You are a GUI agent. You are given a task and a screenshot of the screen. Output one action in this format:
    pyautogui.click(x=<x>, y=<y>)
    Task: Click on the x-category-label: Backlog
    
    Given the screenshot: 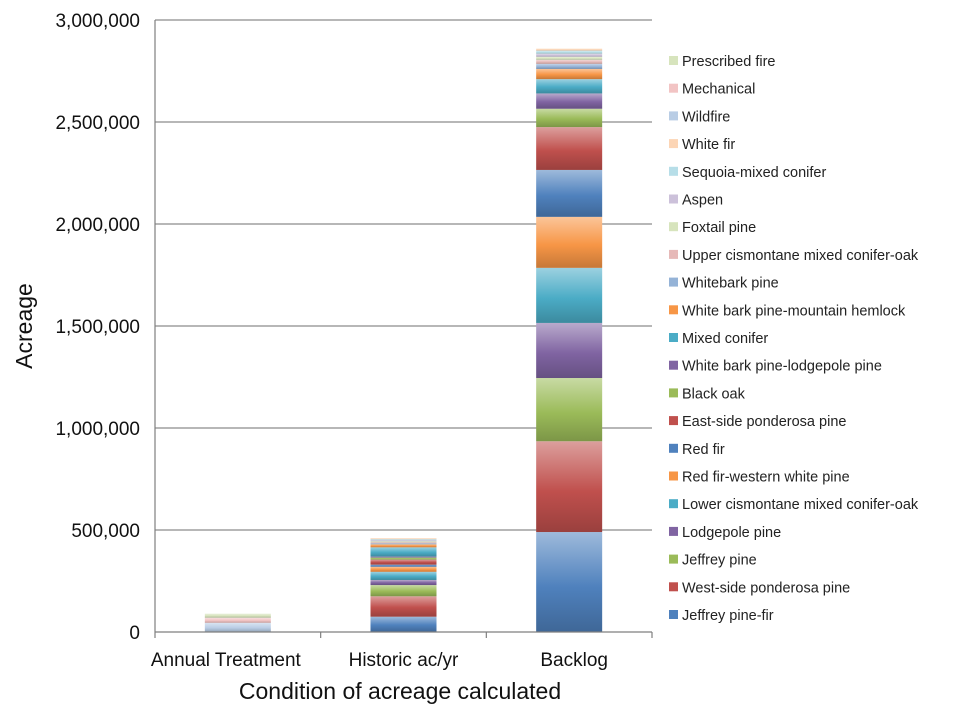 What is the action you would take?
    pyautogui.click(x=574, y=660)
    